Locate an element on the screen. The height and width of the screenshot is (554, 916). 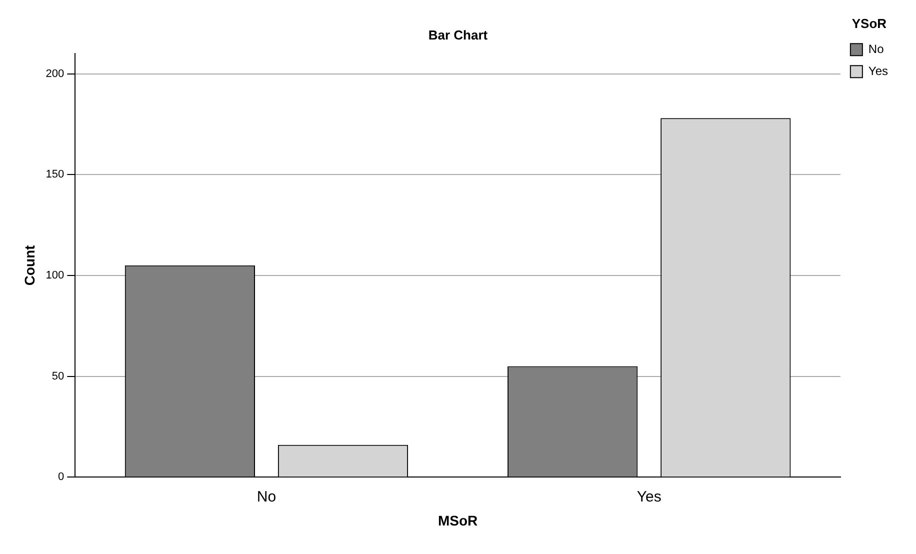
y-axis-title: Count is located at coordinates (29, 265).